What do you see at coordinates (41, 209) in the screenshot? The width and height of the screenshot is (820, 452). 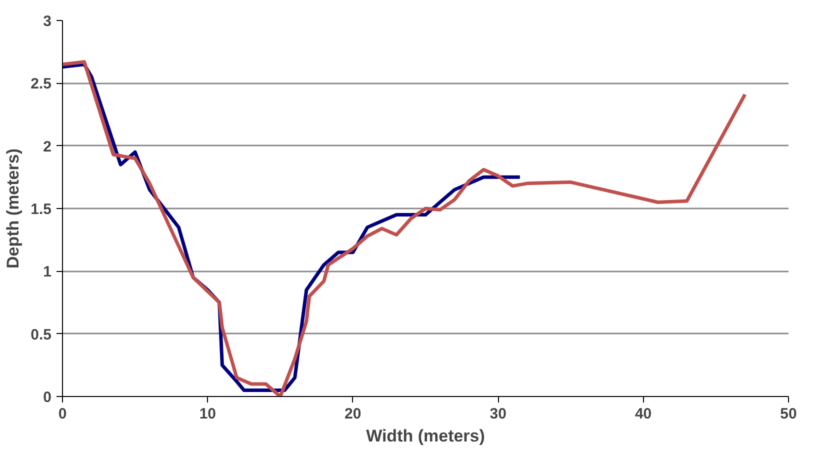 I see `y-tick-label: 1.5` at bounding box center [41, 209].